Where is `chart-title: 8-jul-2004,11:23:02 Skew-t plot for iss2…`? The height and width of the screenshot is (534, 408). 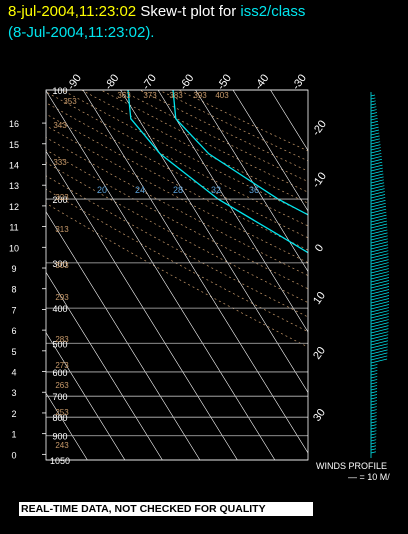
chart-title: 8-jul-2004,11:23:02 Skew-t plot for iss2… is located at coordinates (156, 11).